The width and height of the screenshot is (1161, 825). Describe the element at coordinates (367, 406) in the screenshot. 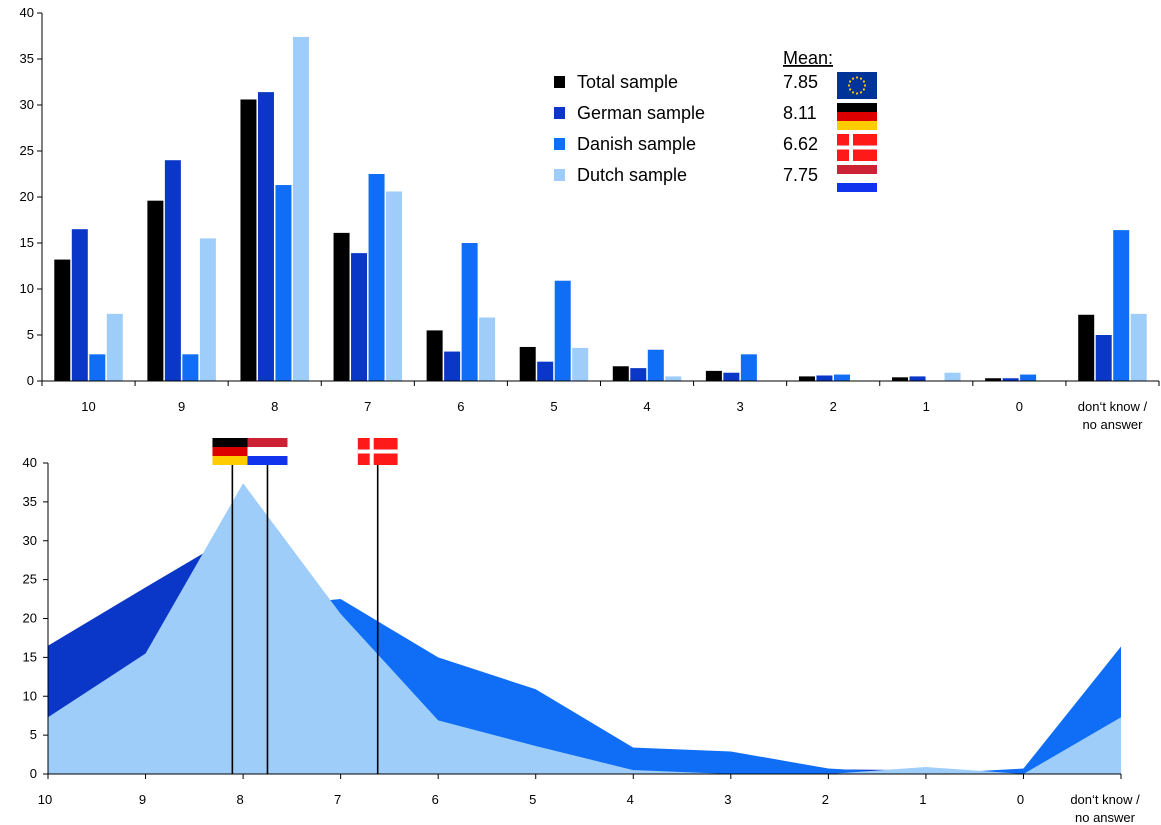

I see `bar-x-tick-label: 7` at that location.